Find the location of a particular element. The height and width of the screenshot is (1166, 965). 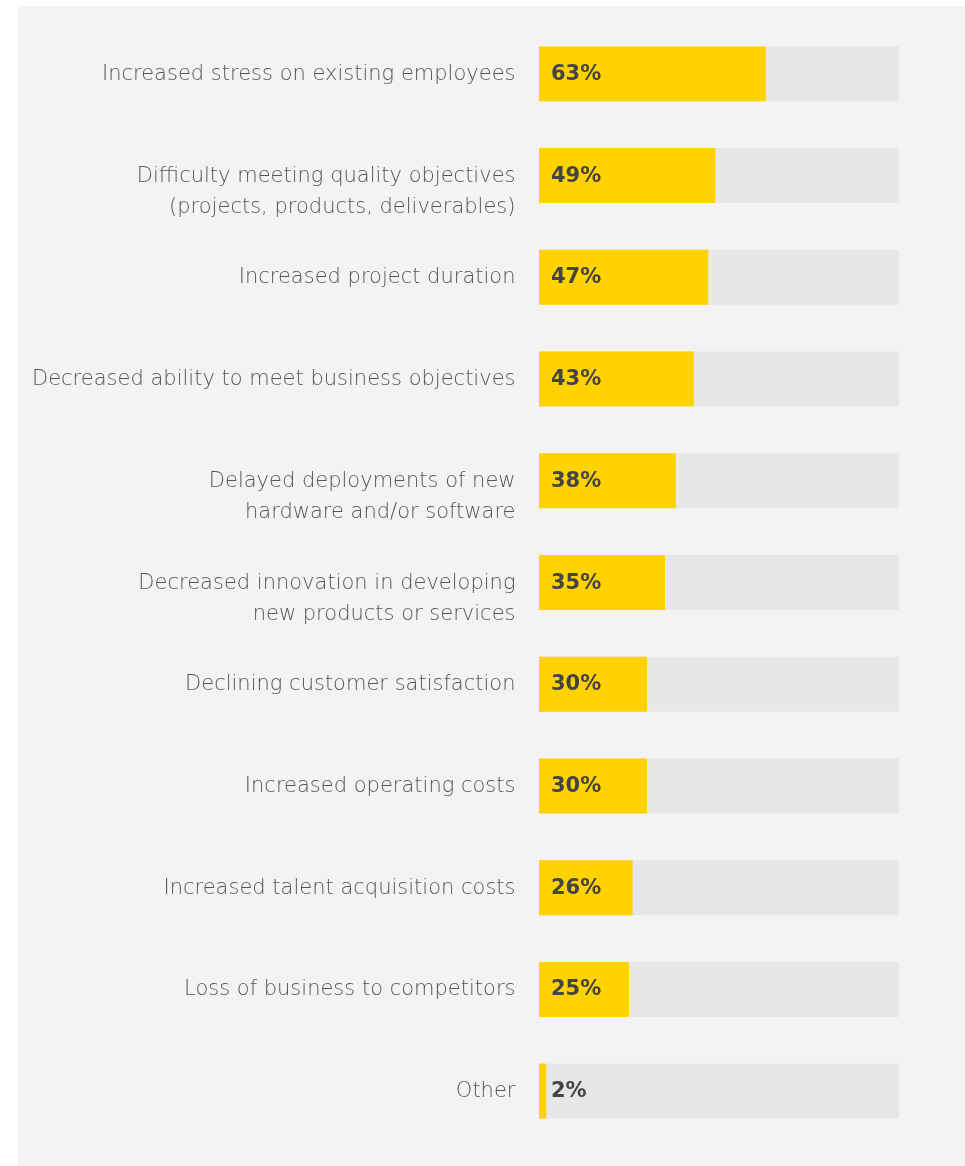

y-tick-label: Loss of business to competitors is located at coordinates (350, 988).